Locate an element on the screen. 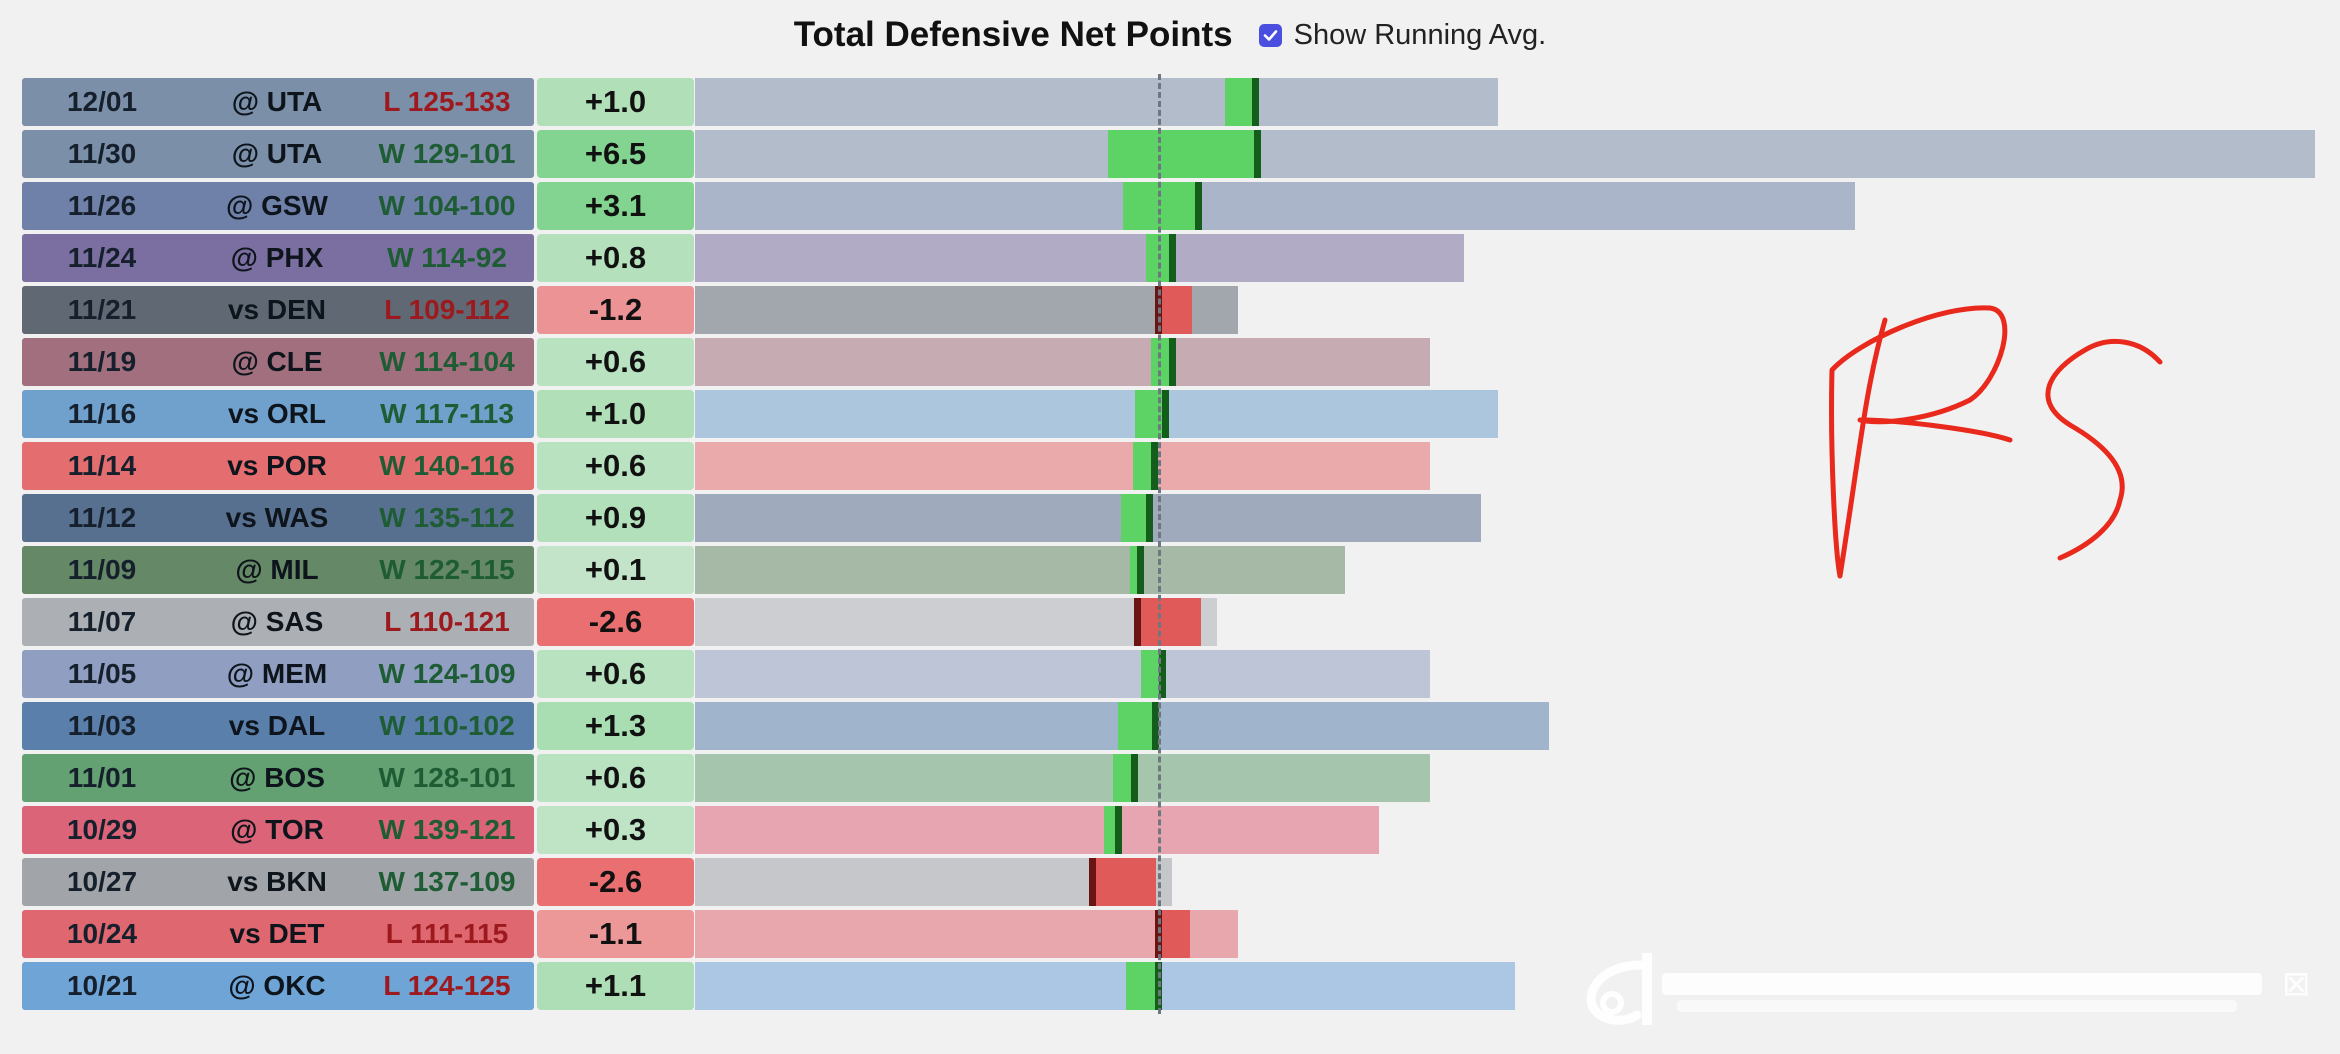 Image resolution: width=2340 pixels, height=1054 pixels. game-row: 12/01 @ UTA L 125-133 +1.0 is located at coordinates (1172, 102).